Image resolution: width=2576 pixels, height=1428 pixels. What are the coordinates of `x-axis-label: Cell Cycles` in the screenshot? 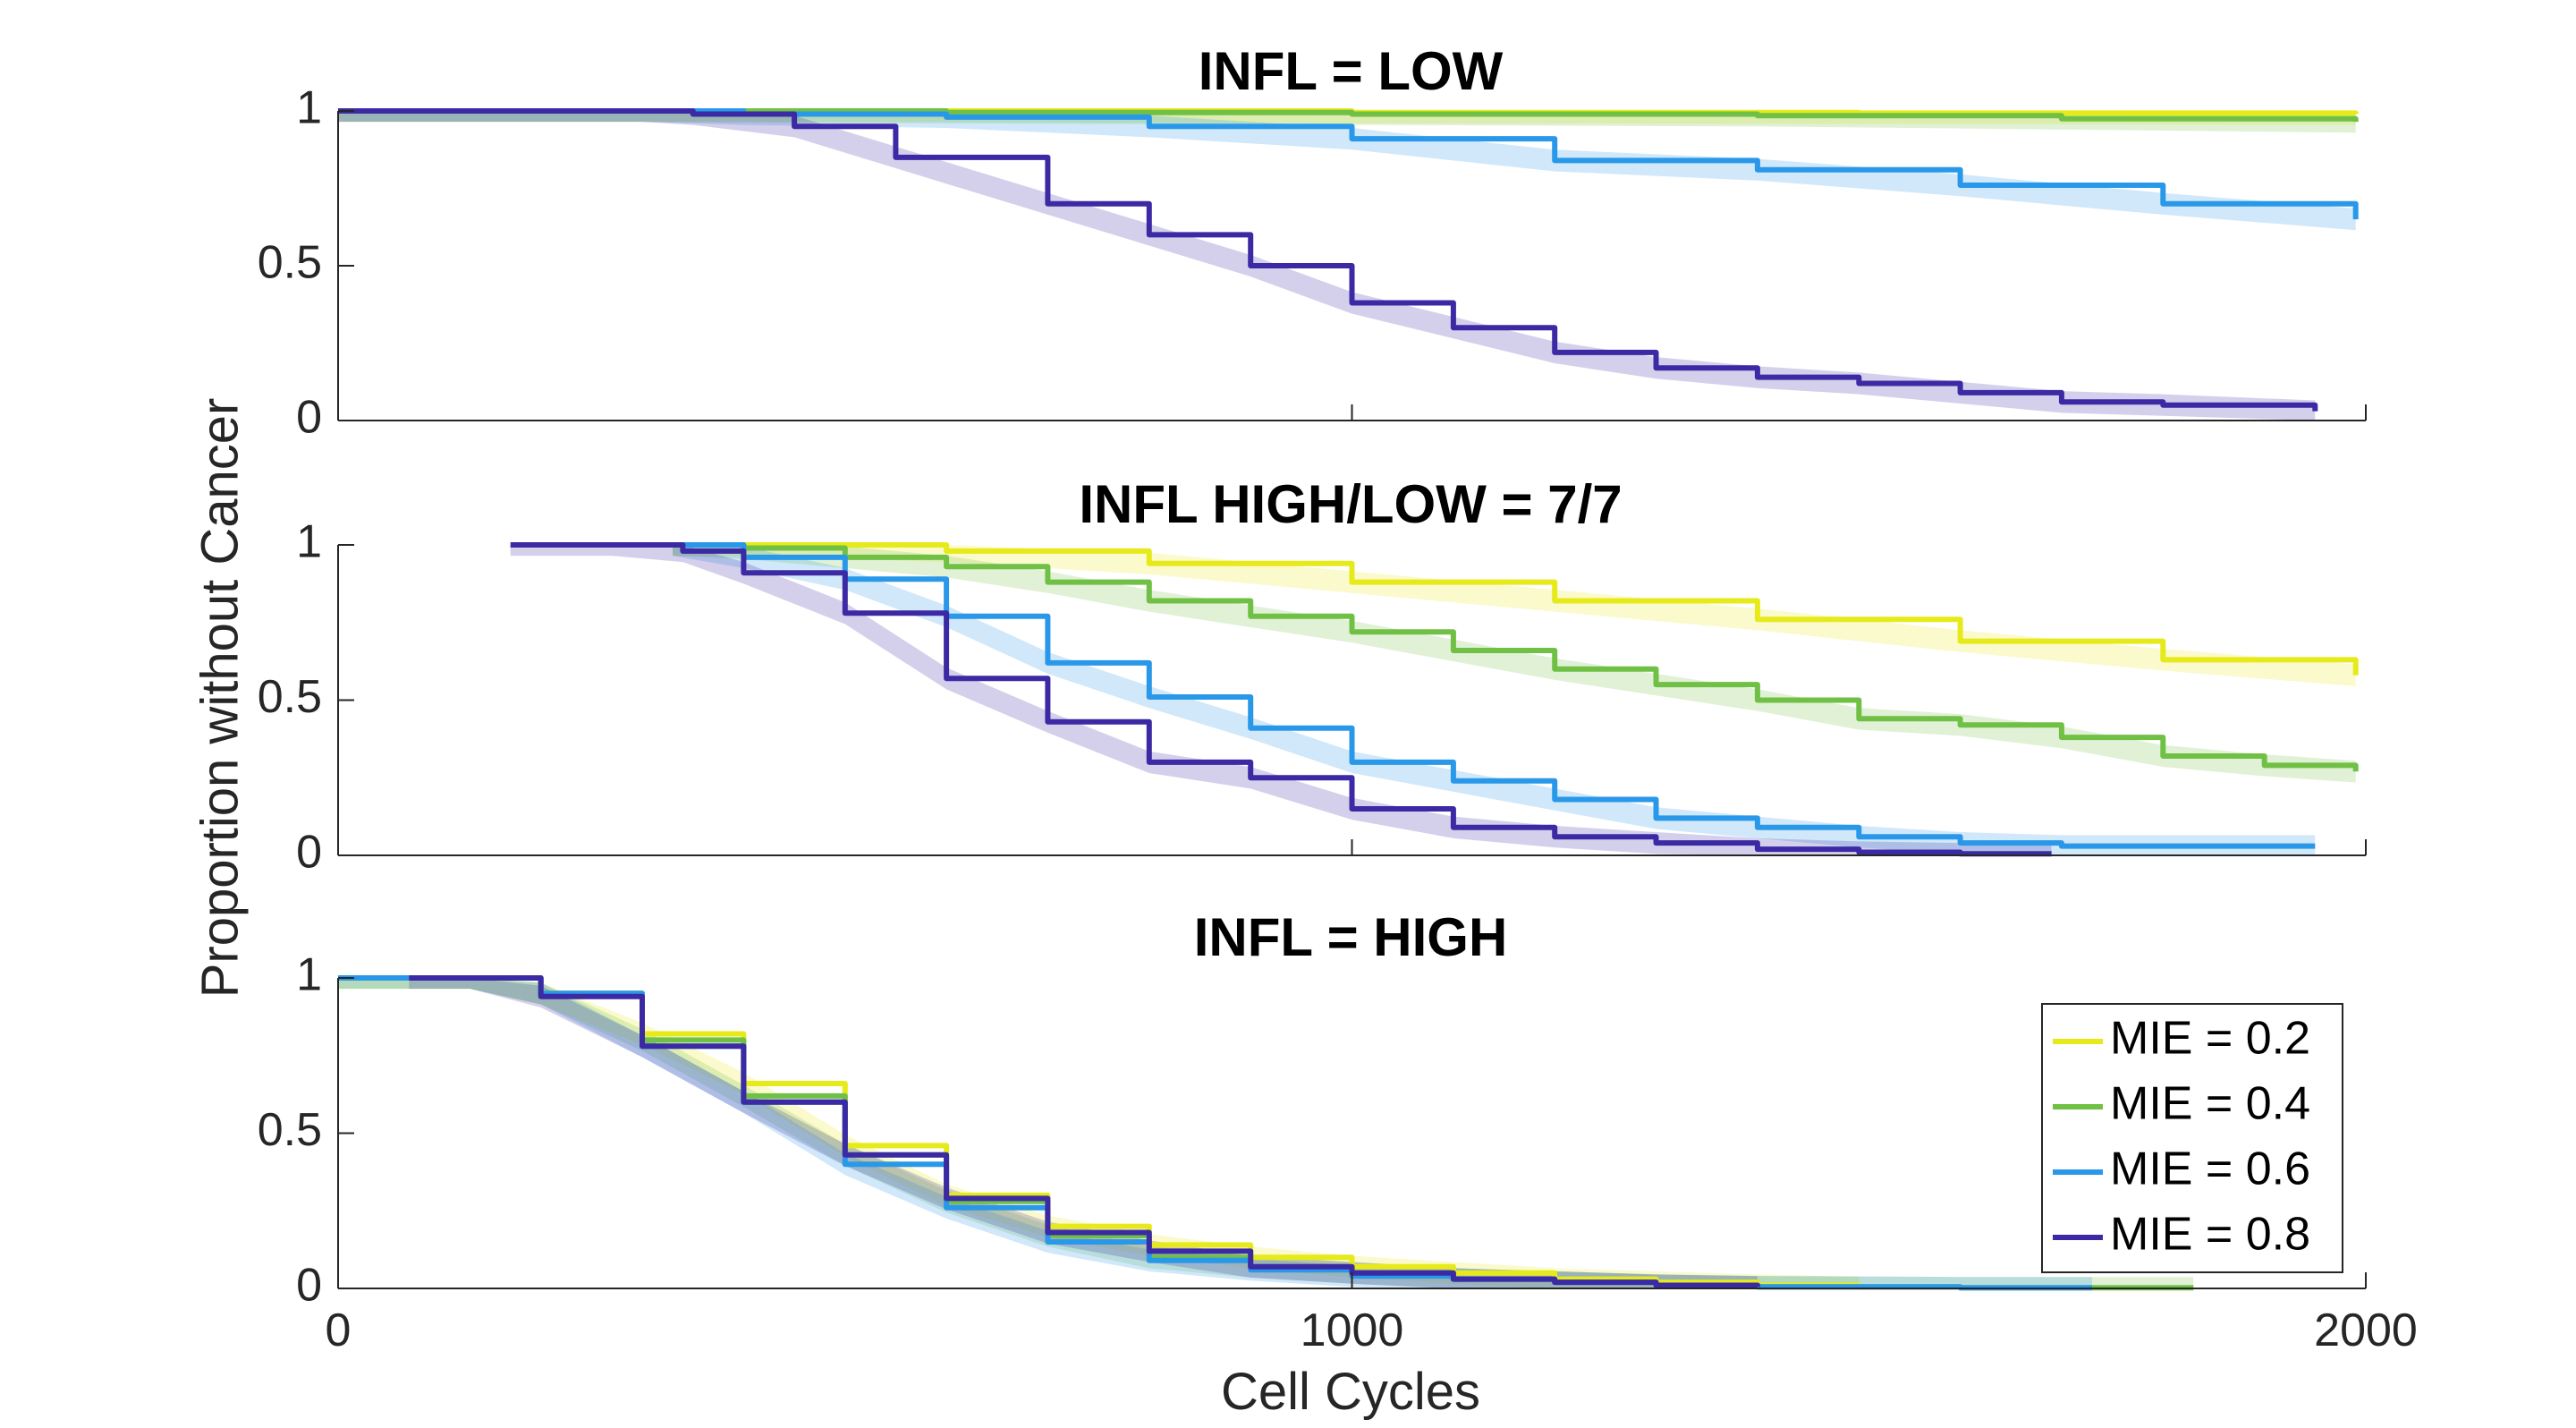 It's located at (1350, 1392).